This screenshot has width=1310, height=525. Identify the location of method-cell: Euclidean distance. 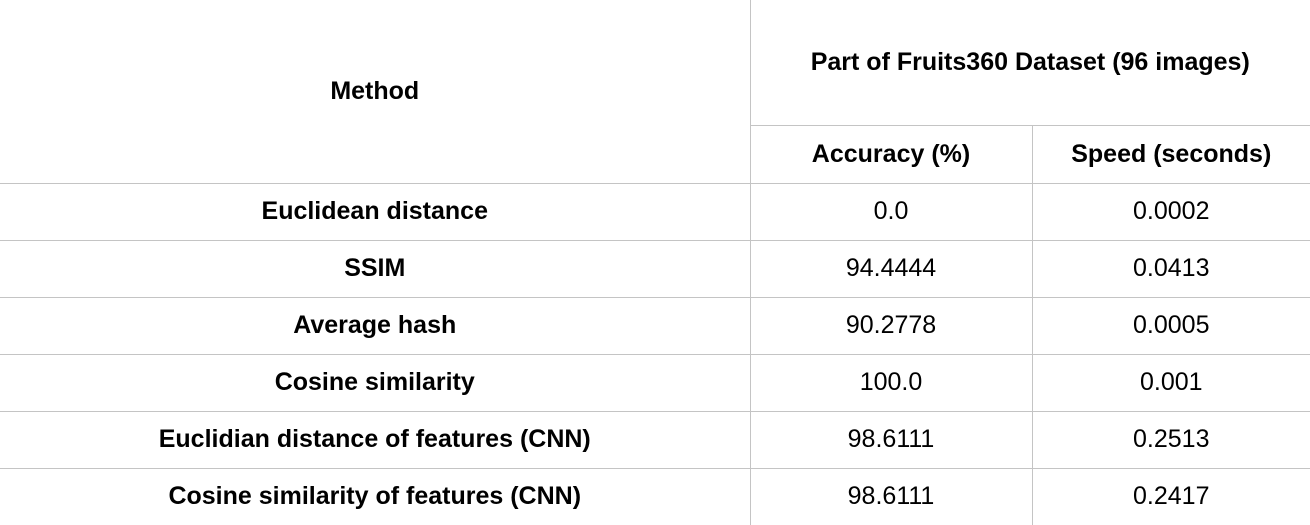
(375, 211).